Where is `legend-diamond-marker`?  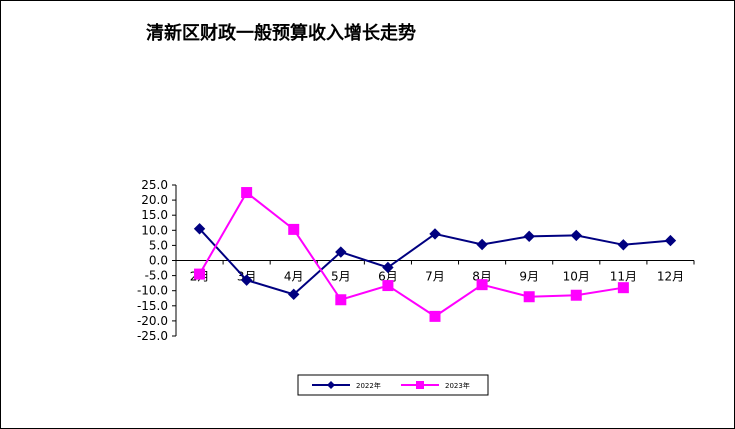
legend-diamond-marker is located at coordinates (331, 385).